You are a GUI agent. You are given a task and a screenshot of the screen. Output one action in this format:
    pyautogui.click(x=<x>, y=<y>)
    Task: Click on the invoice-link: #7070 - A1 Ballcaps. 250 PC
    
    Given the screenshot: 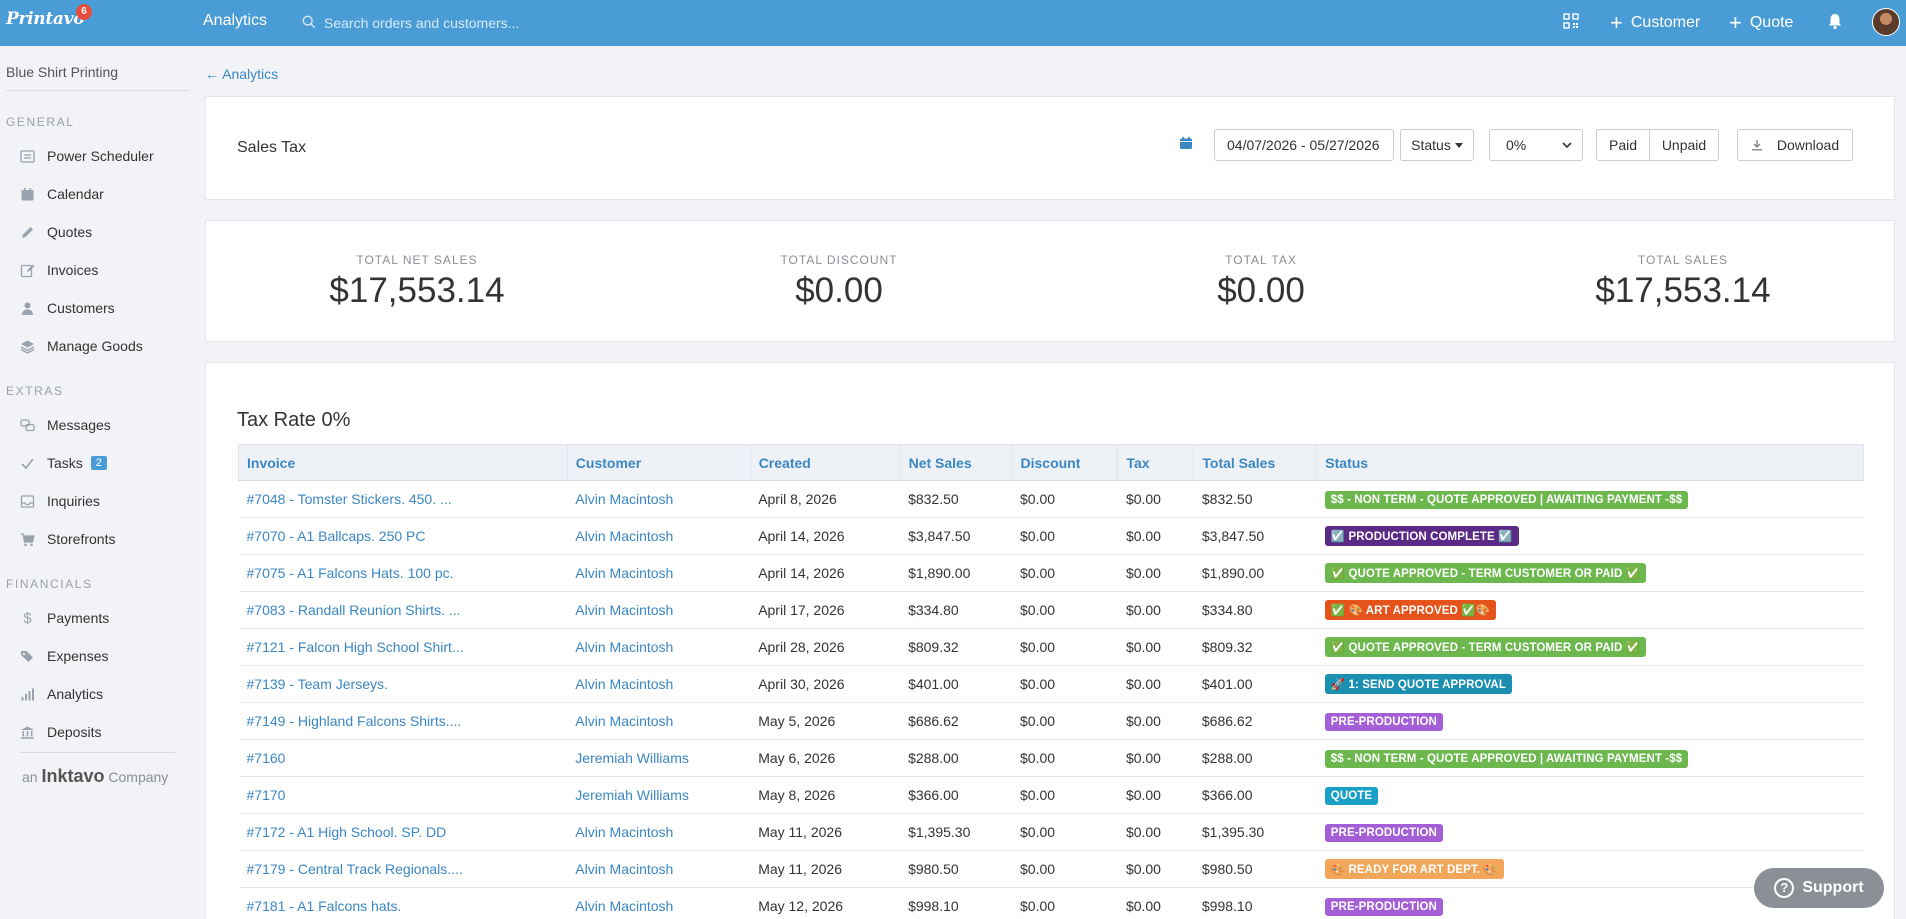 What is the action you would take?
    pyautogui.click(x=403, y=536)
    